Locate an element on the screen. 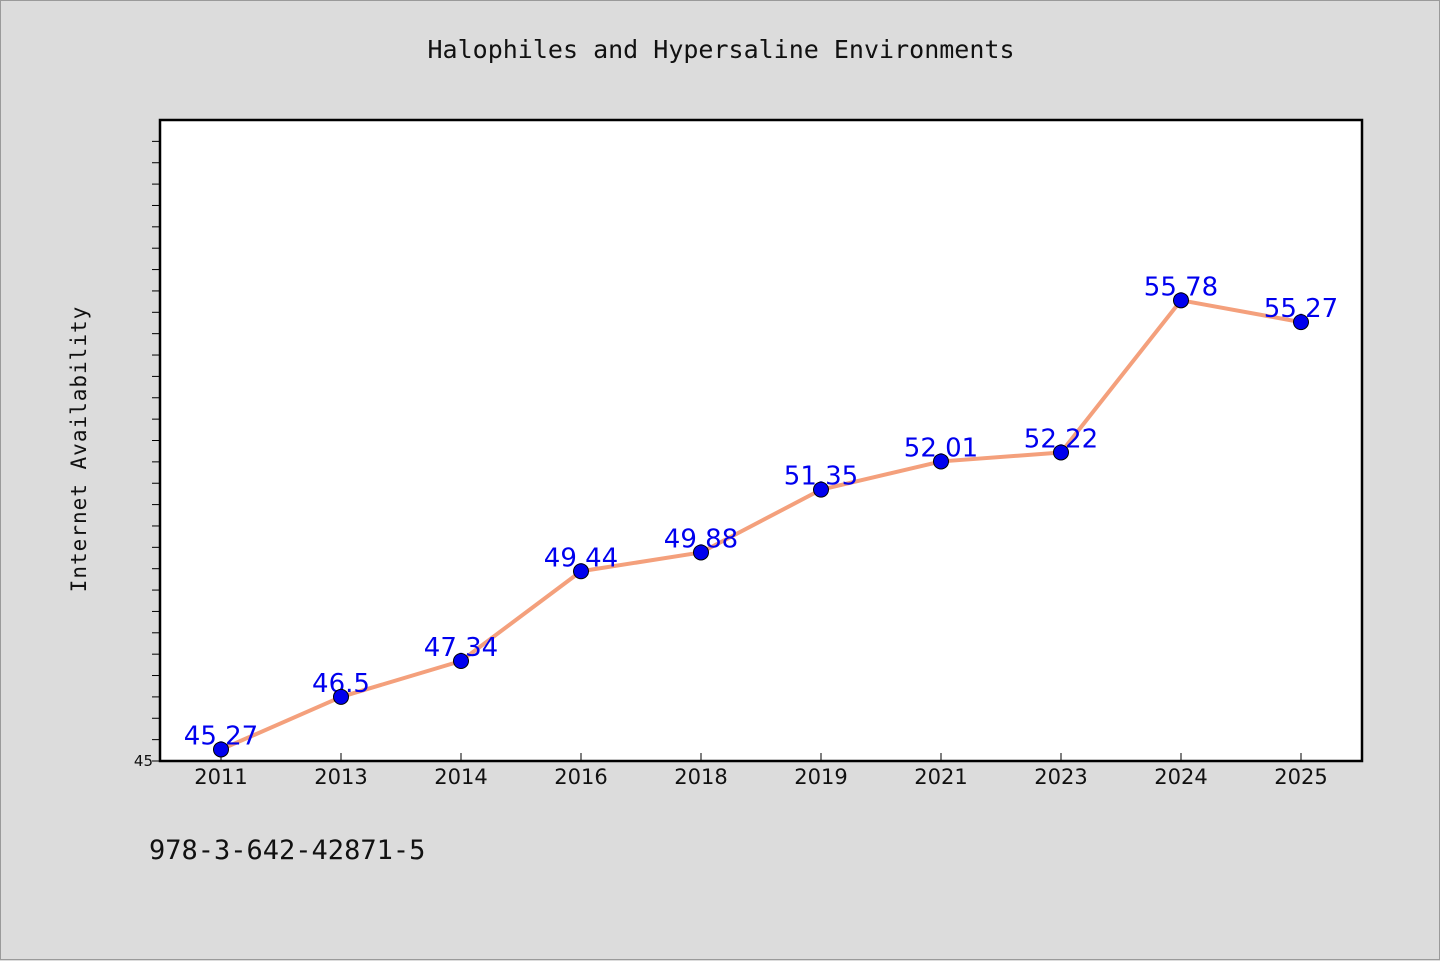 The image size is (1440, 961). x-tick-label: 2016 is located at coordinates (580, 777).